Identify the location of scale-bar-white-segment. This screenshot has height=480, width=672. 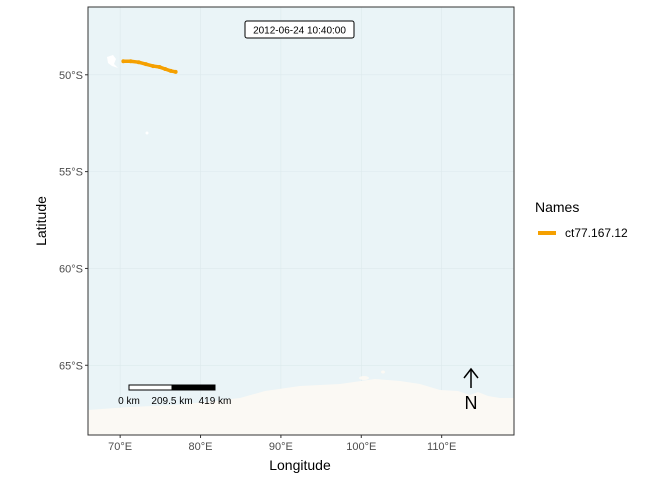
(150, 387).